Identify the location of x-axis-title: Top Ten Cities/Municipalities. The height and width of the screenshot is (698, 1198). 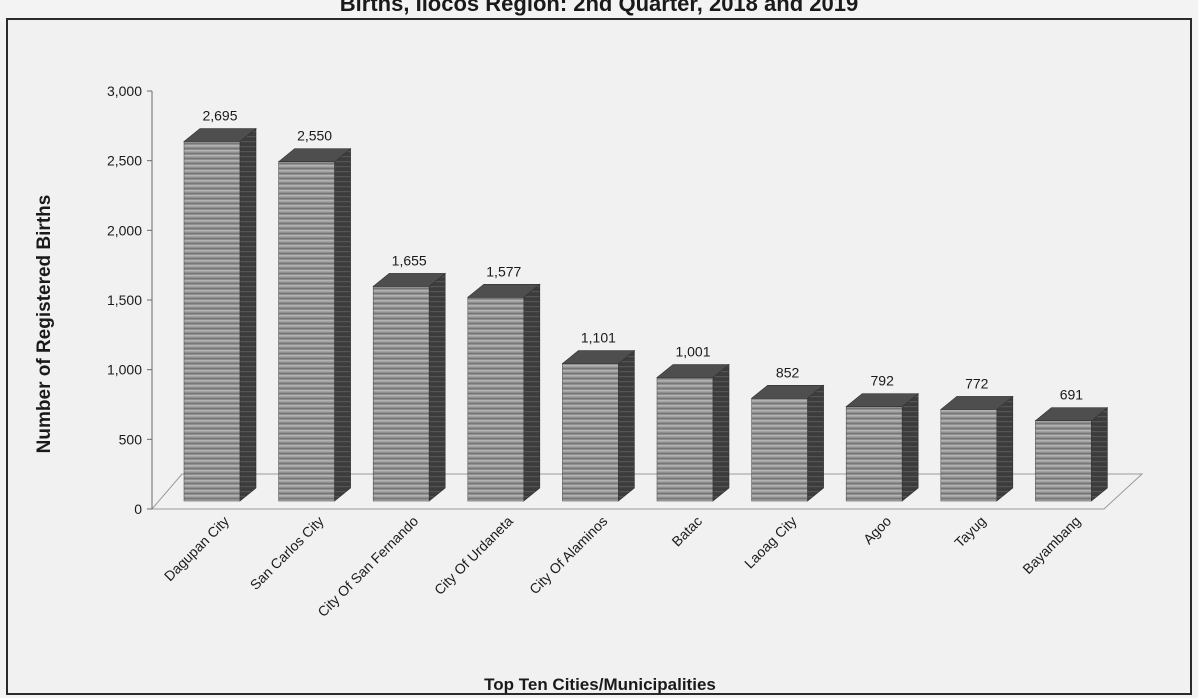
(600, 684).